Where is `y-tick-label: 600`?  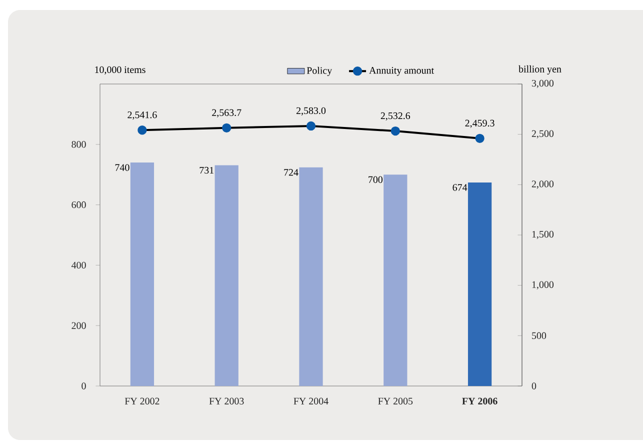
y-tick-label: 600 is located at coordinates (79, 204).